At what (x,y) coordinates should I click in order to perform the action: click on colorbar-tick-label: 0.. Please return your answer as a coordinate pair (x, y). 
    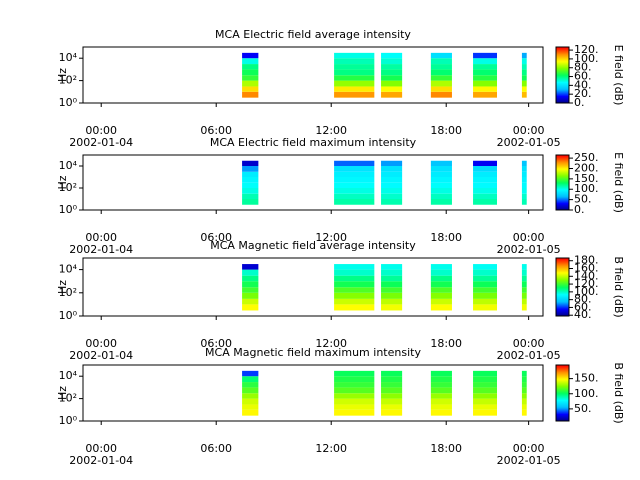
    Looking at the image, I should click on (579, 102).